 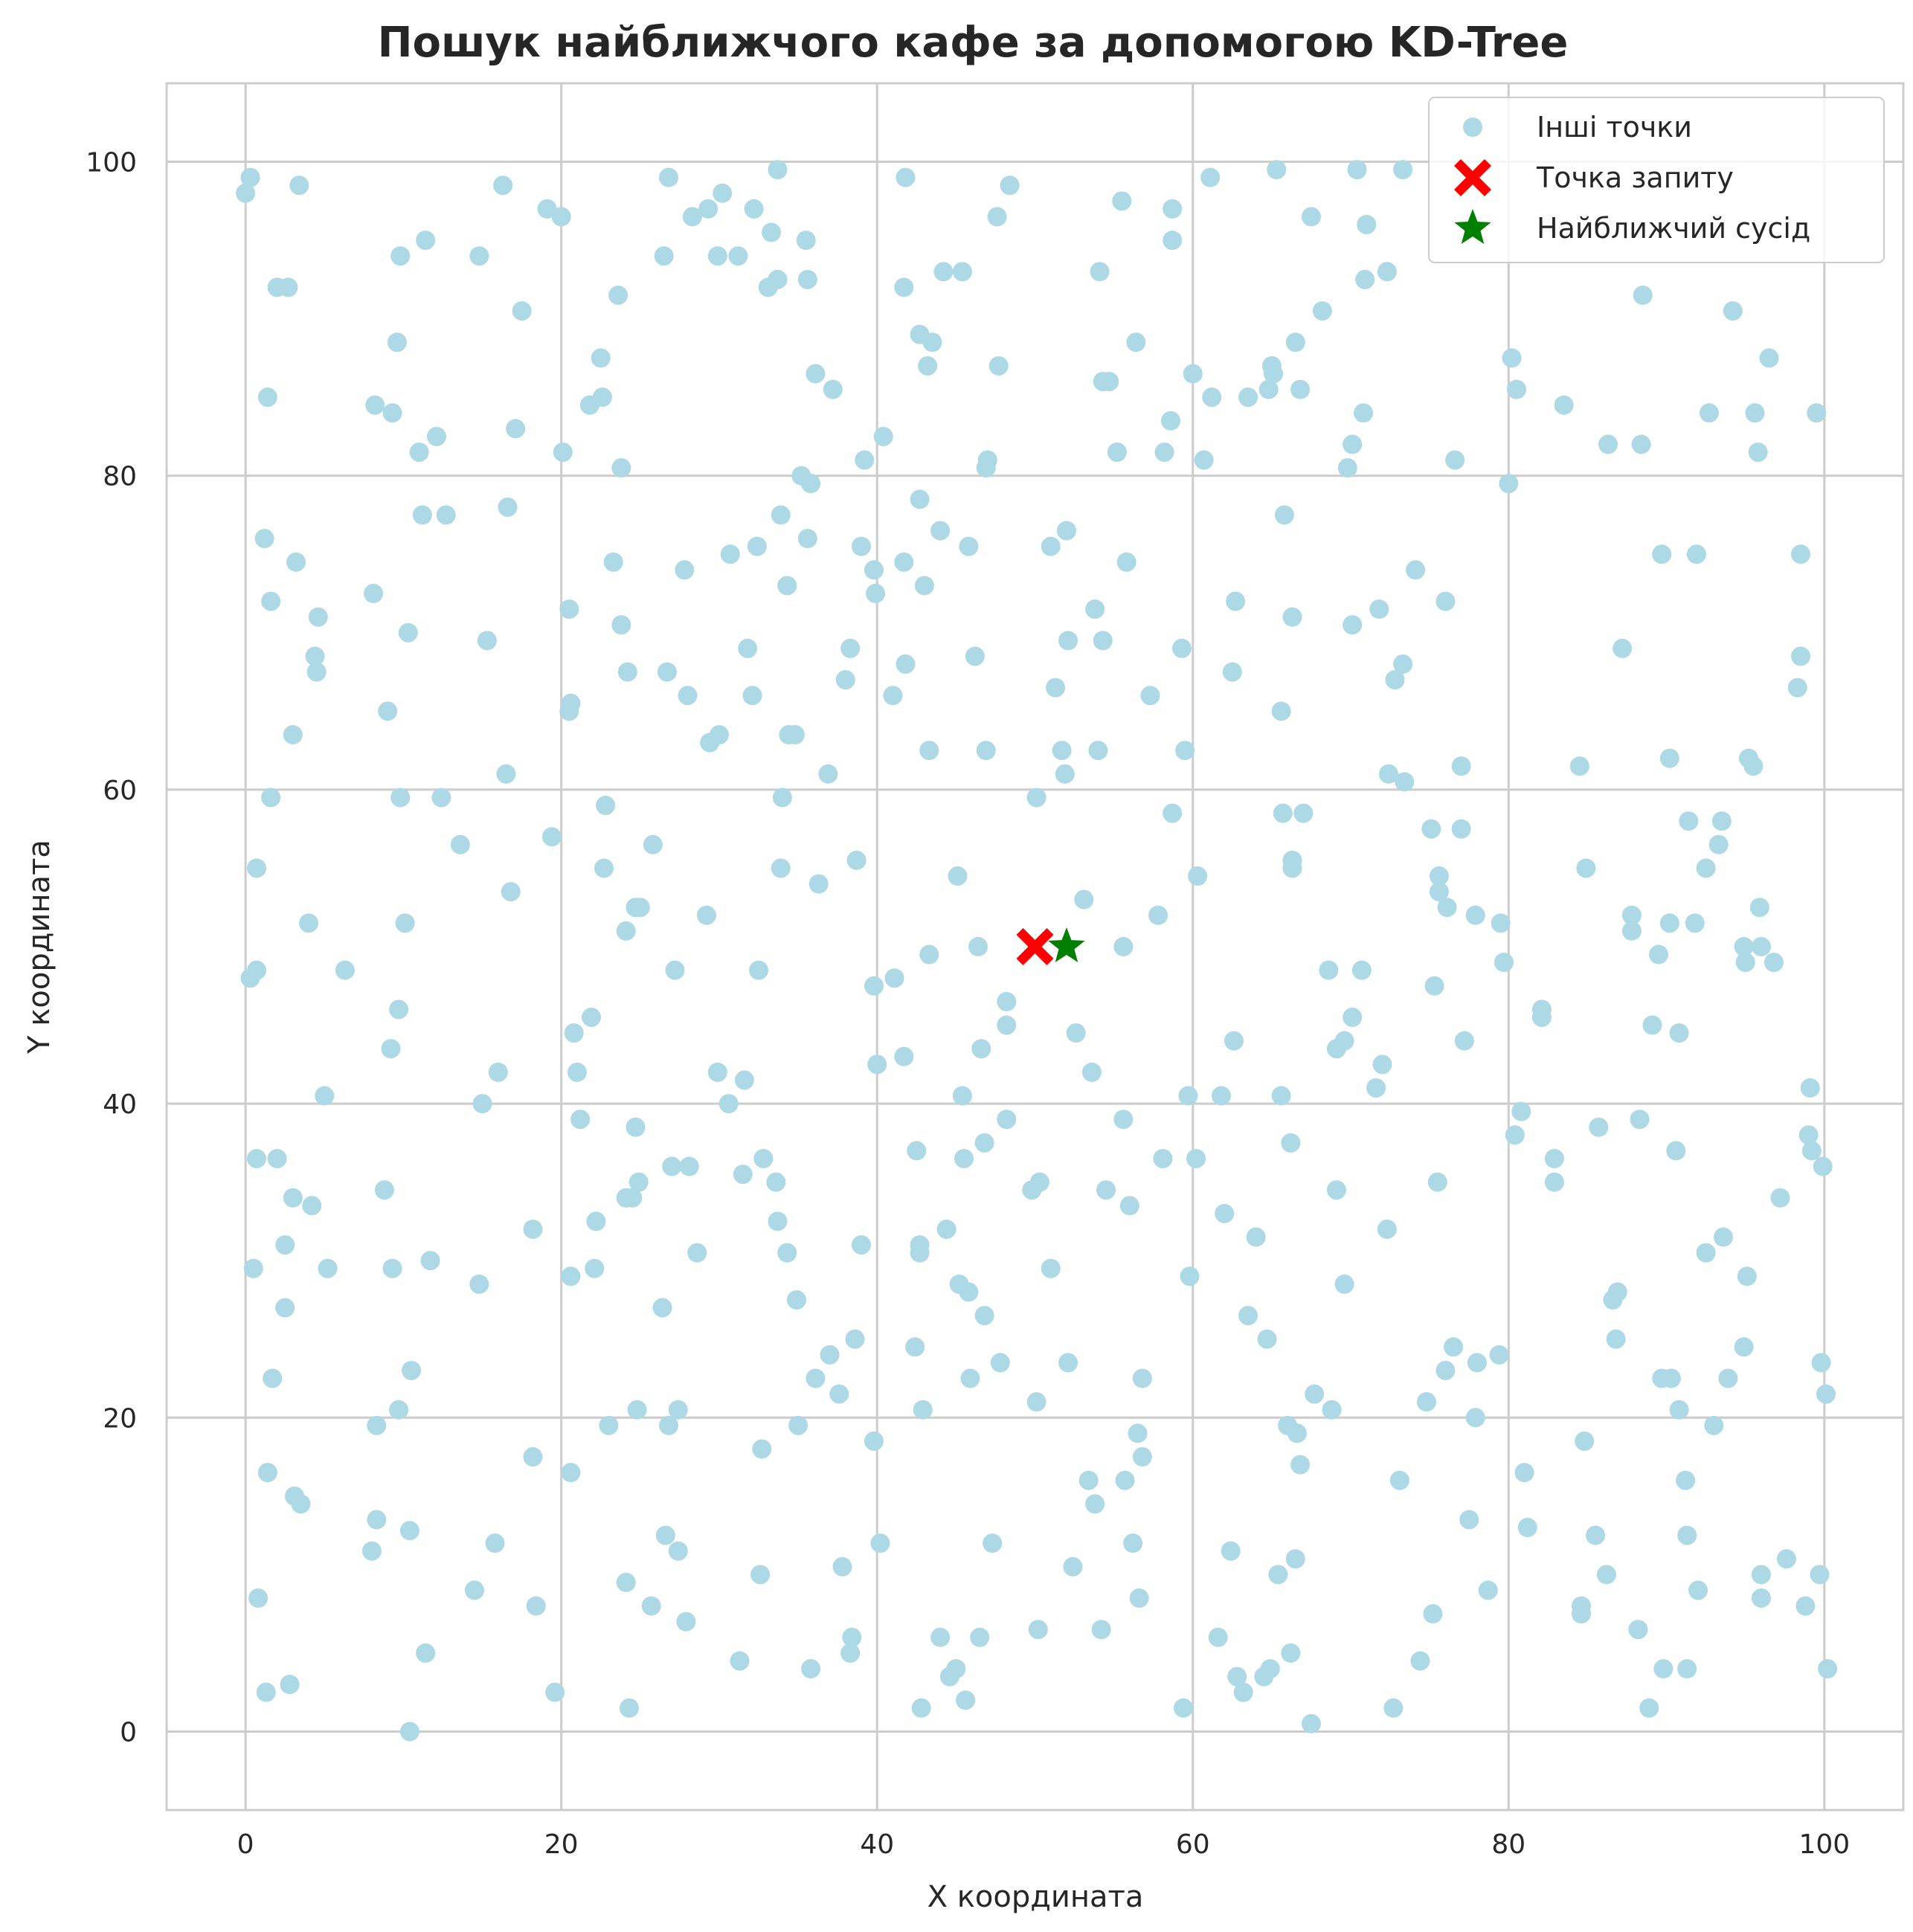 What do you see at coordinates (1673, 228) in the screenshot?
I see `legend-label: Найближчий сусід` at bounding box center [1673, 228].